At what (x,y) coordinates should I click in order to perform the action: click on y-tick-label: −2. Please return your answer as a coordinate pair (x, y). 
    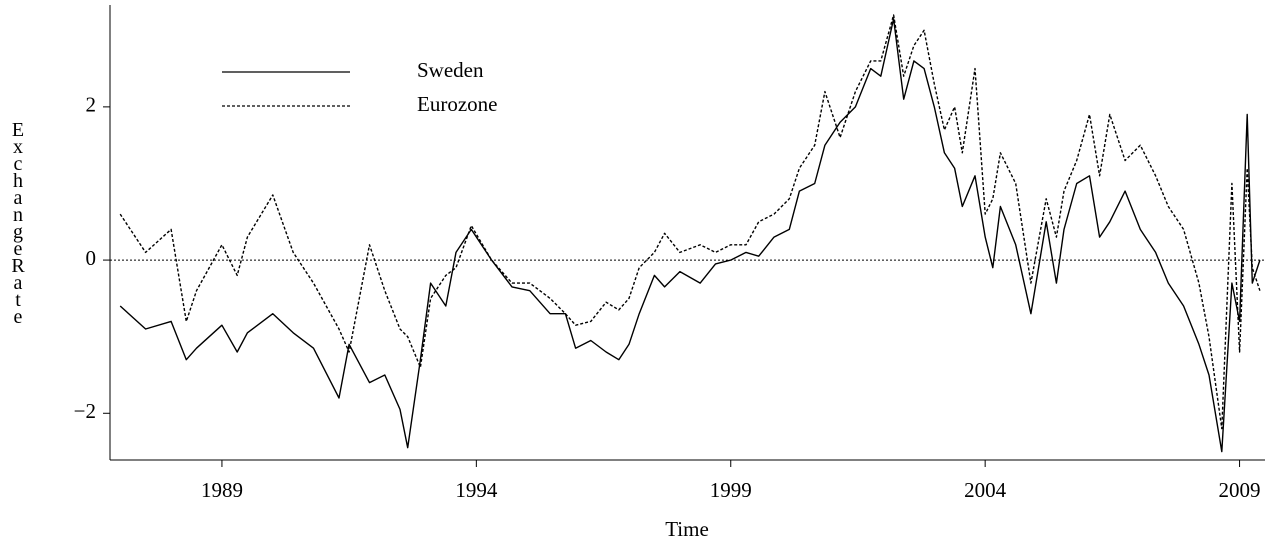
    Looking at the image, I should click on (85, 411).